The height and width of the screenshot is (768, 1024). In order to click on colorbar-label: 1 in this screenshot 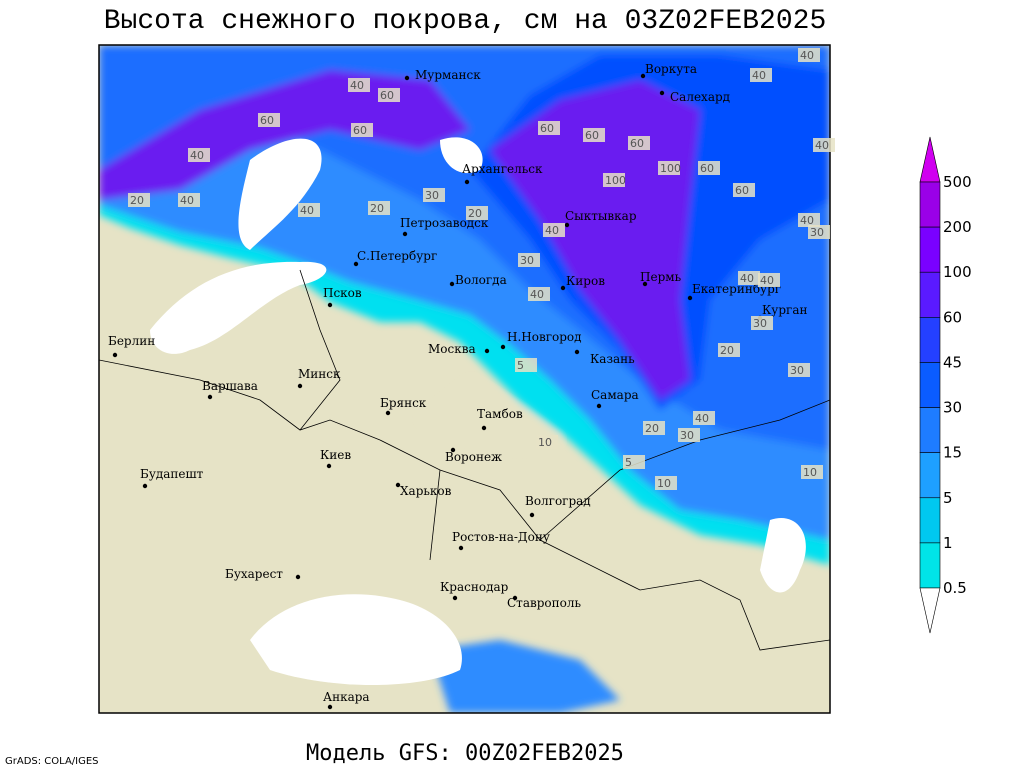, I will do `click(948, 543)`.